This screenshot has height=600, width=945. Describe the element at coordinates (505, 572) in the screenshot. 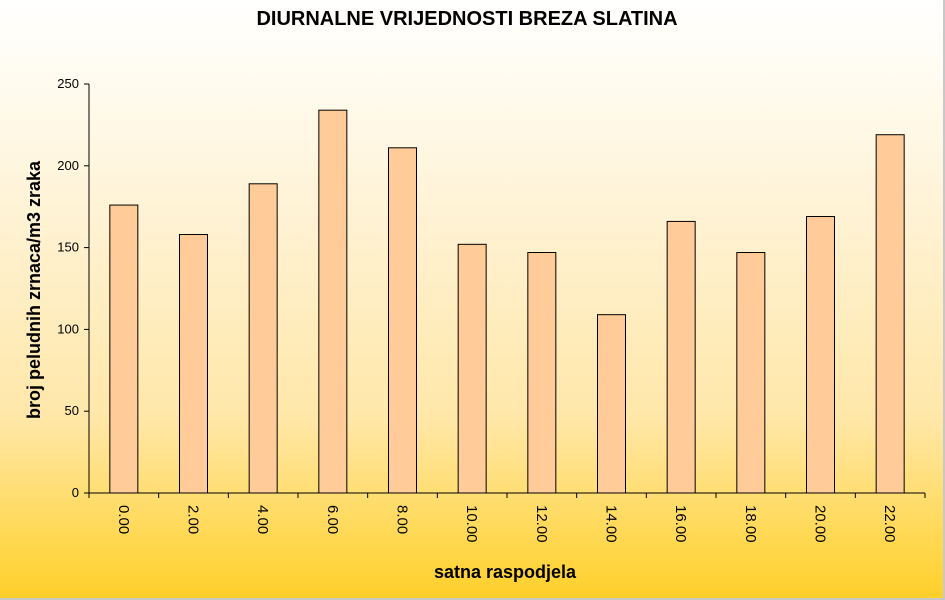

I see `x-axis-title: satna raspodjela` at that location.